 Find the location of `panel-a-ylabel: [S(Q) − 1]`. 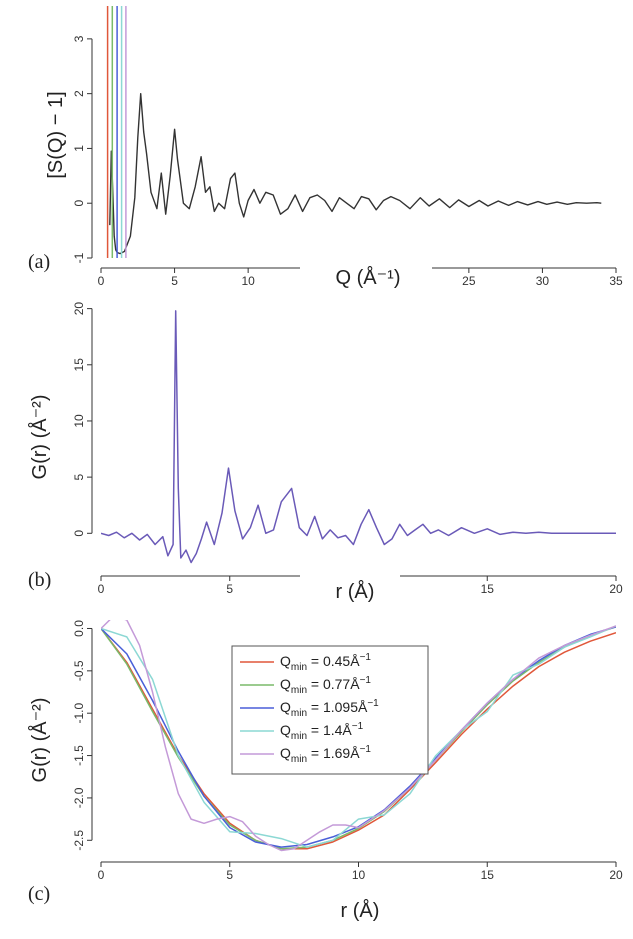

panel-a-ylabel: [S(Q) − 1] is located at coordinates (56, 134).